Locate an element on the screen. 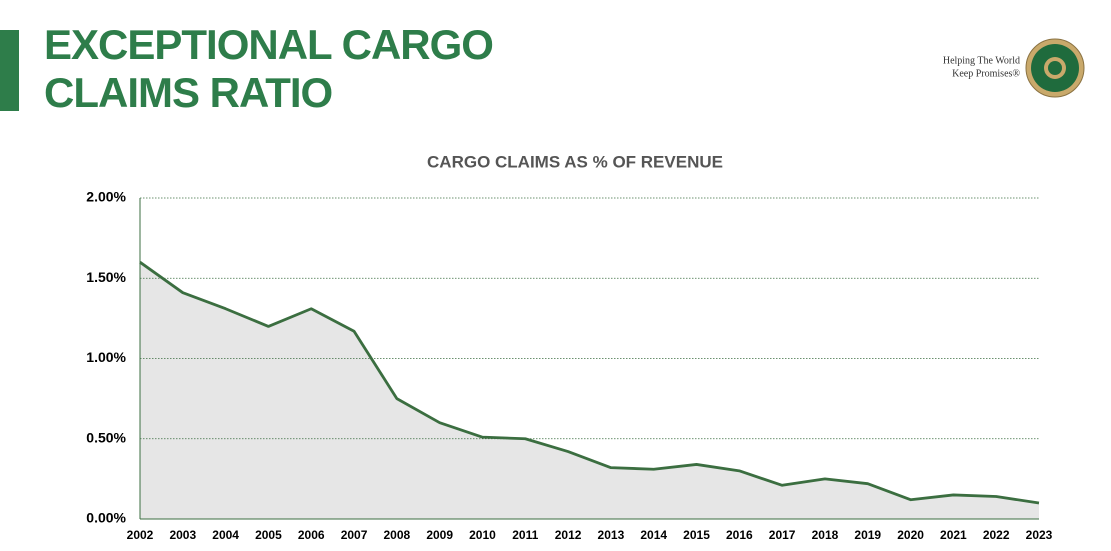  tagline: Keep Promises® is located at coordinates (986, 73).